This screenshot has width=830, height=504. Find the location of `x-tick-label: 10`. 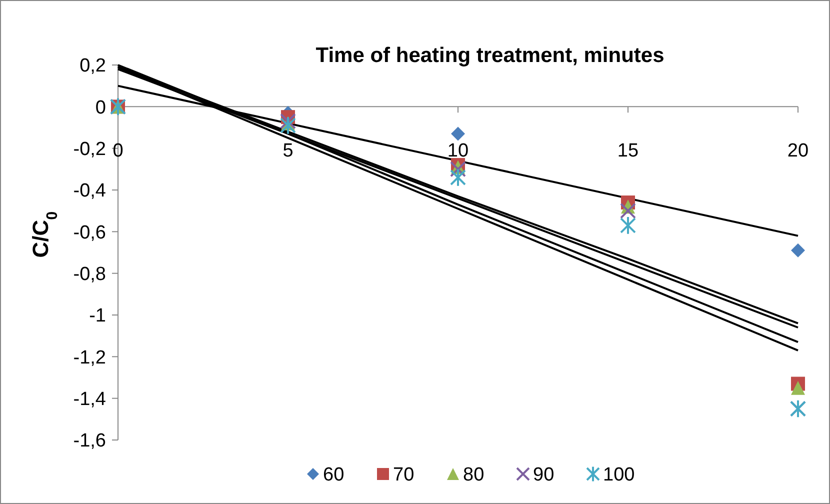

x-tick-label: 10 is located at coordinates (458, 151).